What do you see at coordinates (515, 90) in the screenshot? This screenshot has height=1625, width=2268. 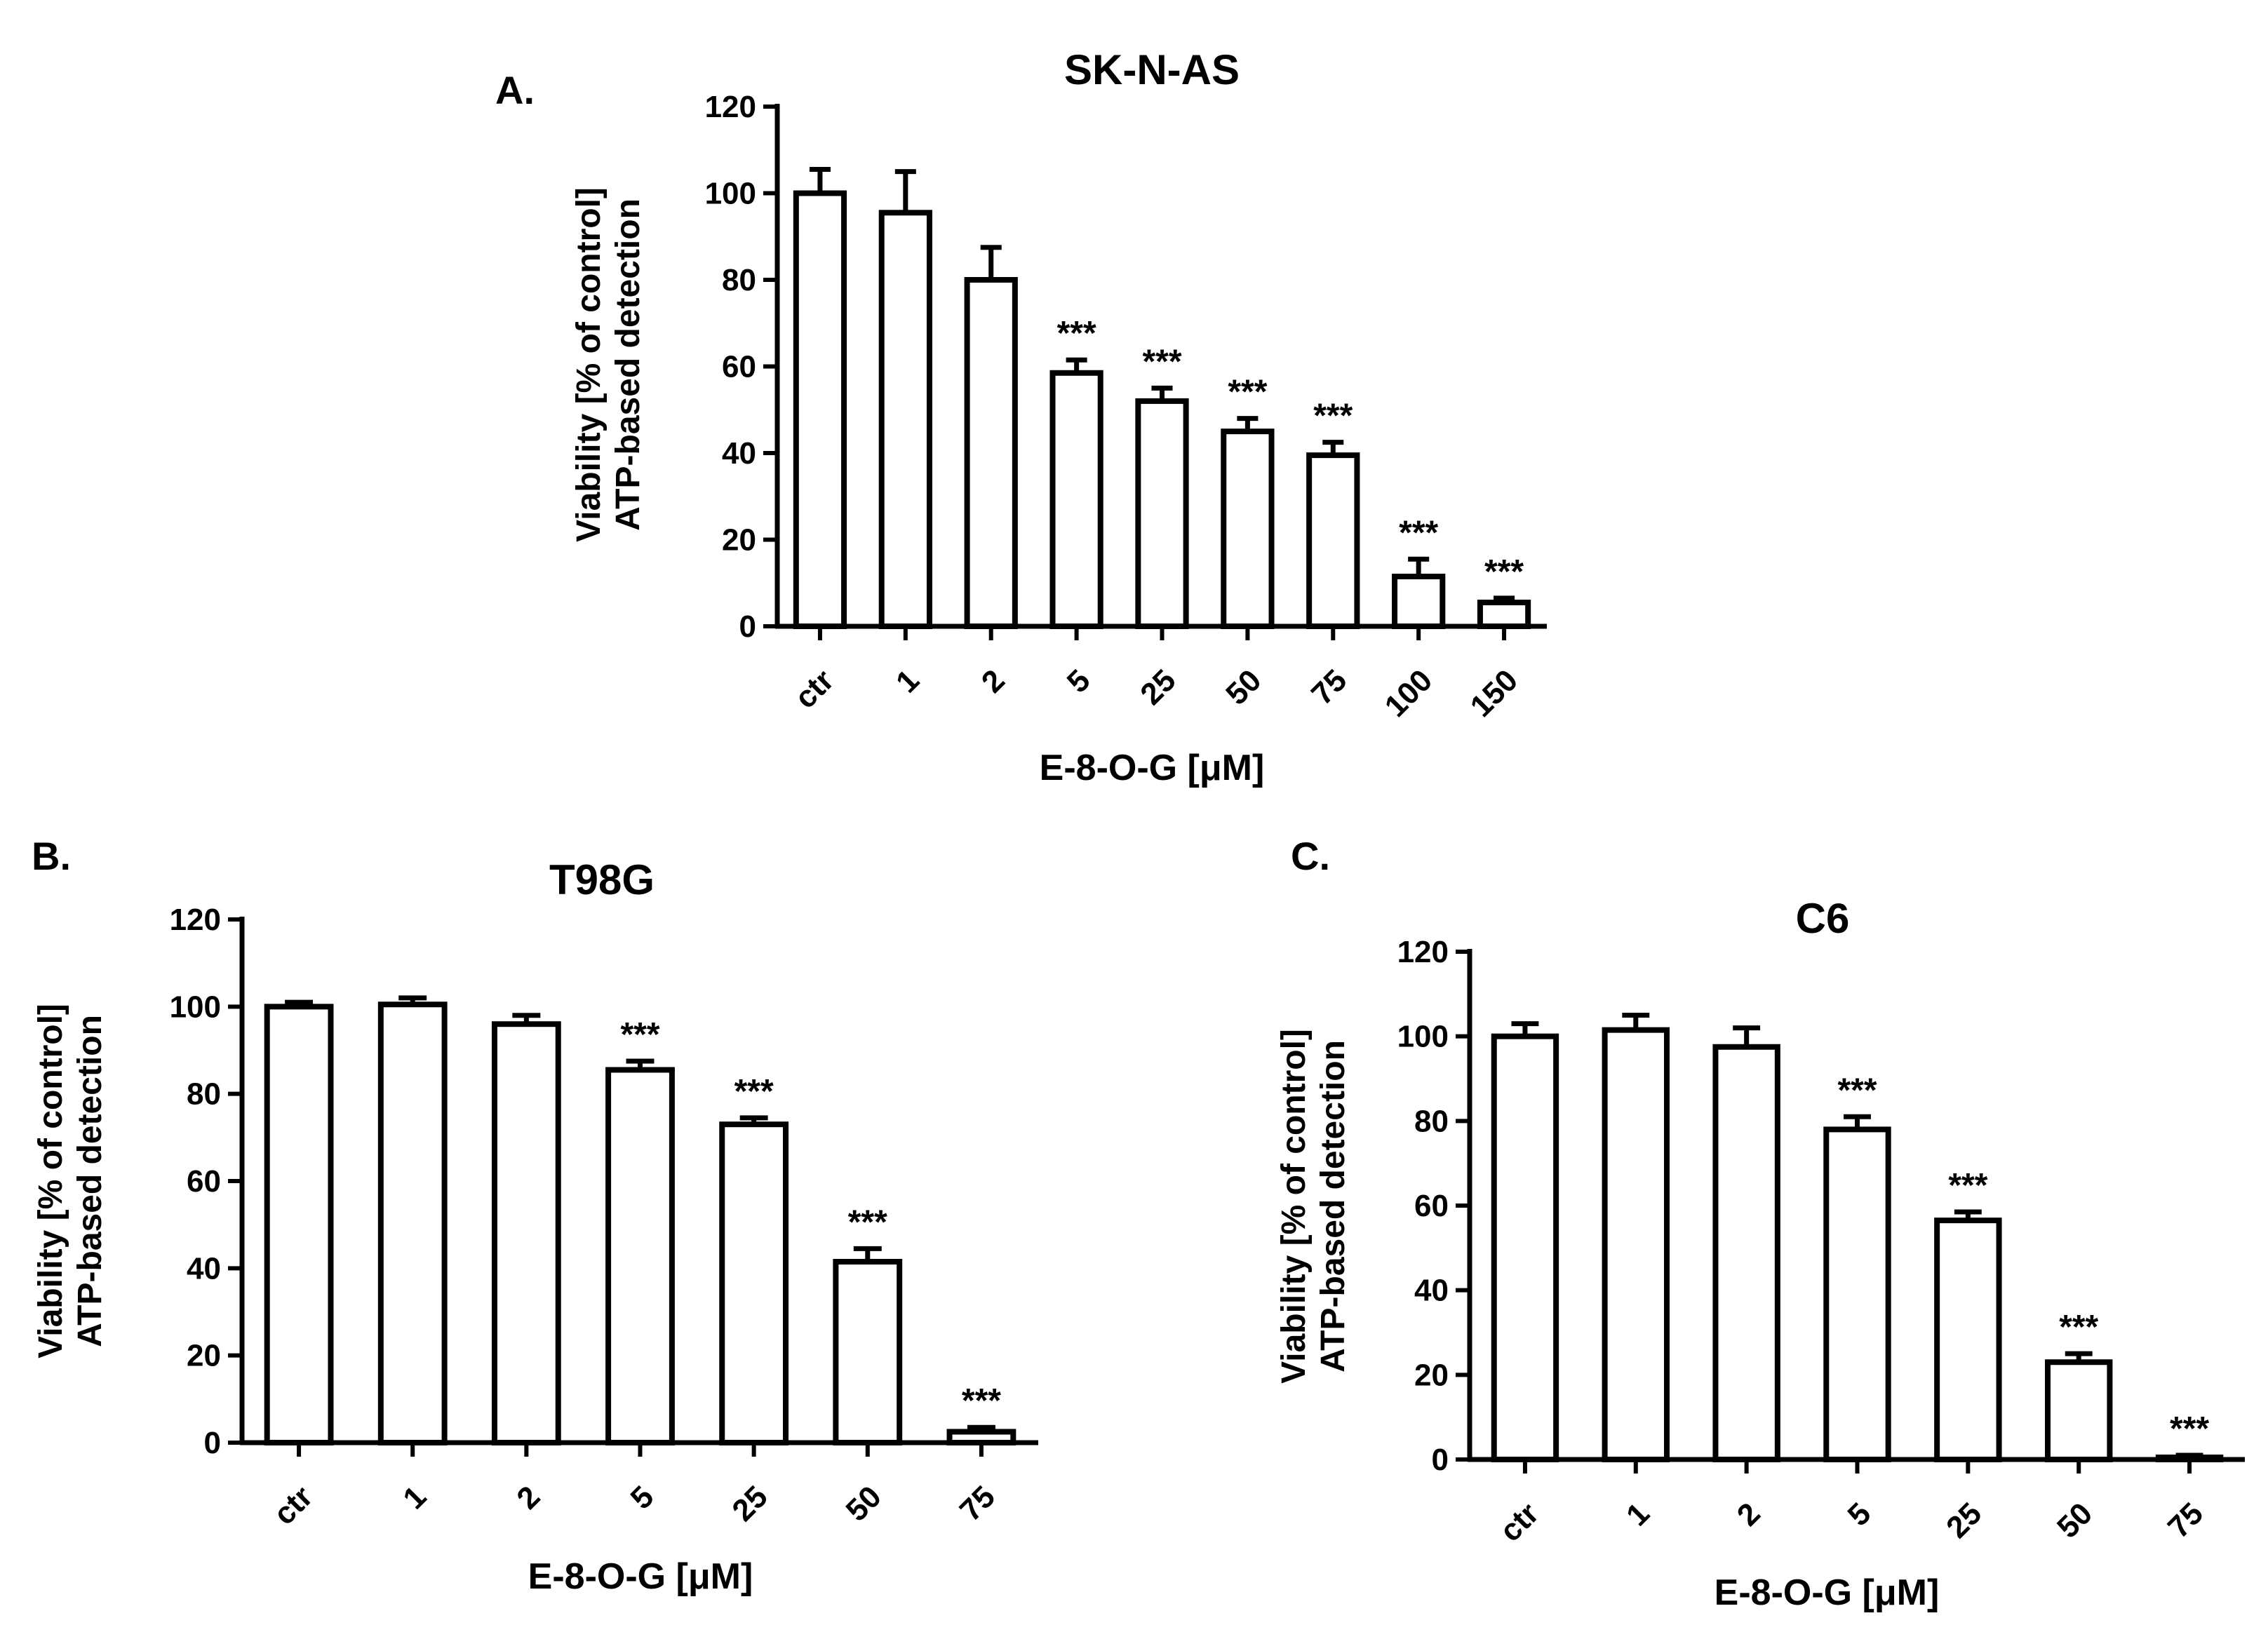 I see `panel-letter: A.` at bounding box center [515, 90].